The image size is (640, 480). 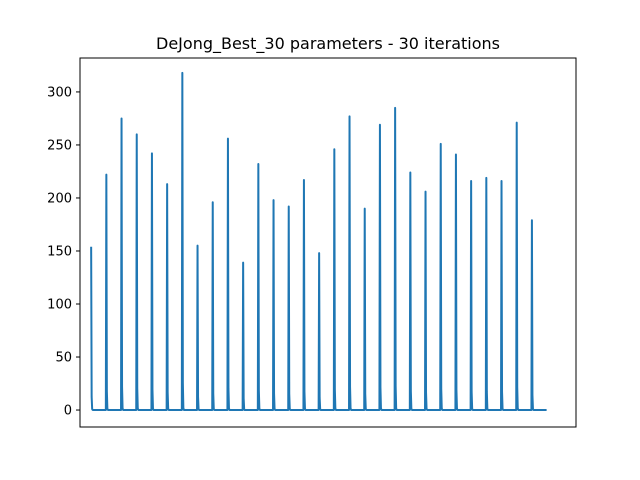 I want to click on y-axis: 0 50 100 150 200 250 300, so click(x=63, y=252).